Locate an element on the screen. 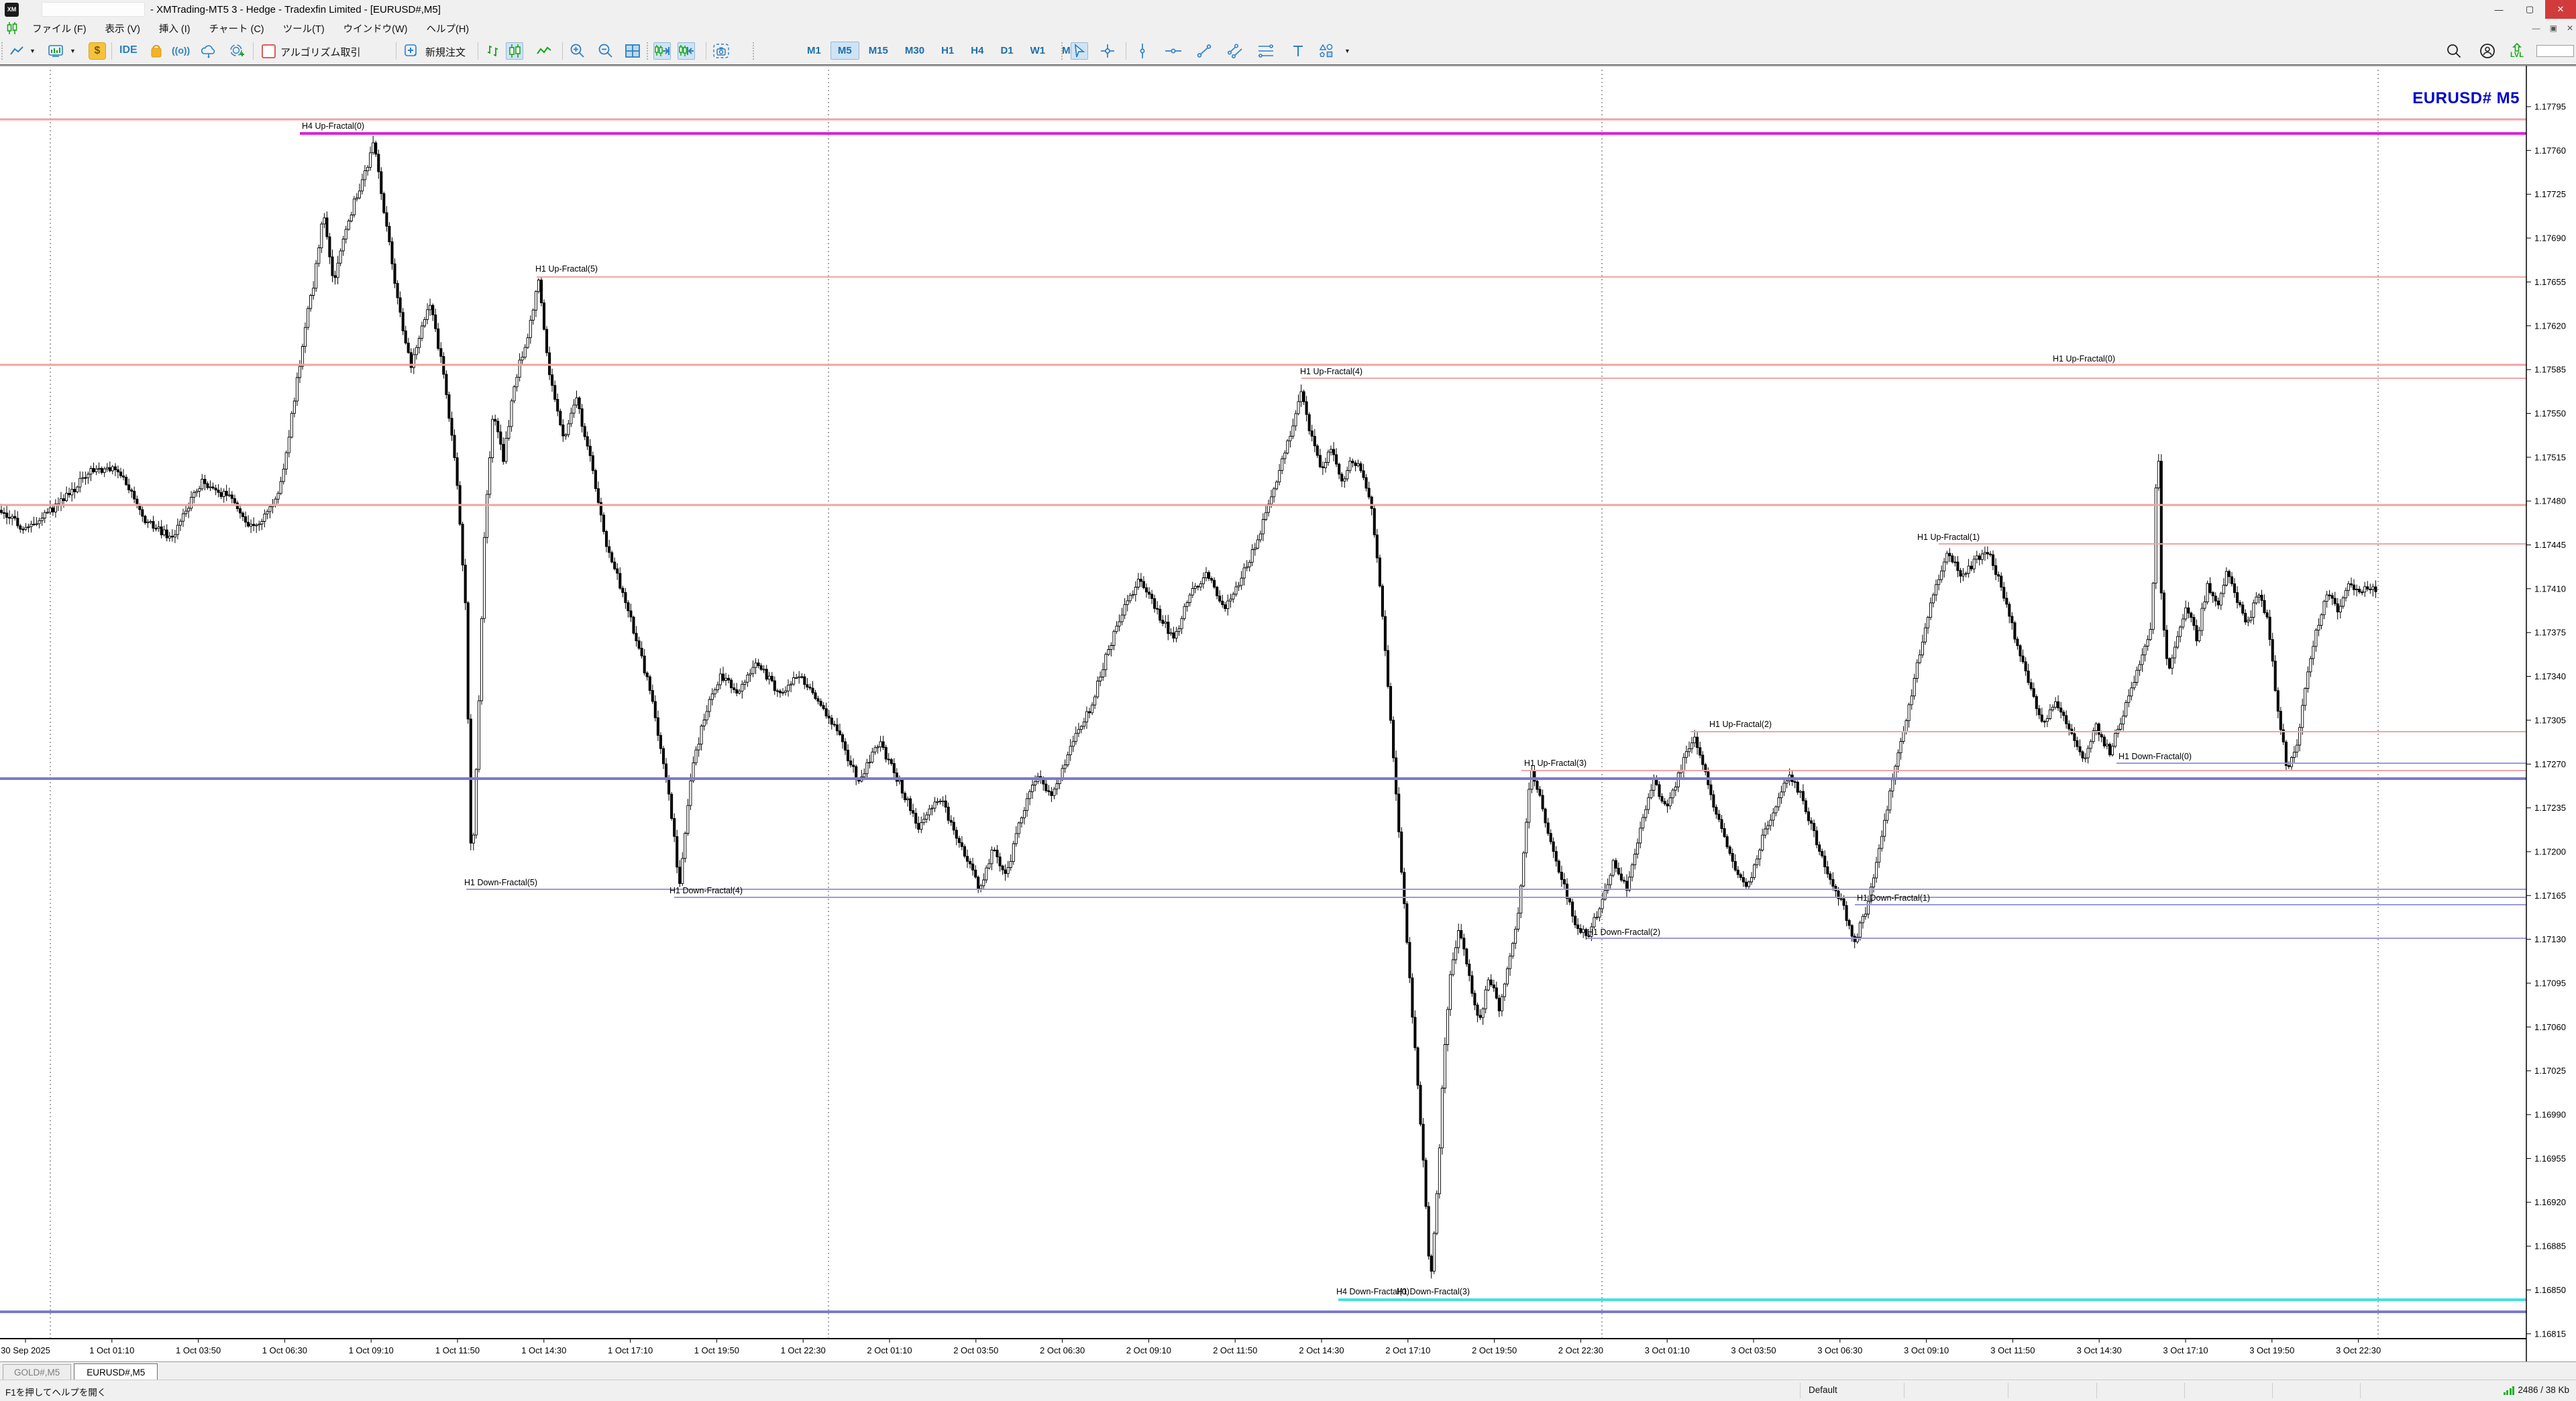  maximize-button: ▢ is located at coordinates (2529, 9).